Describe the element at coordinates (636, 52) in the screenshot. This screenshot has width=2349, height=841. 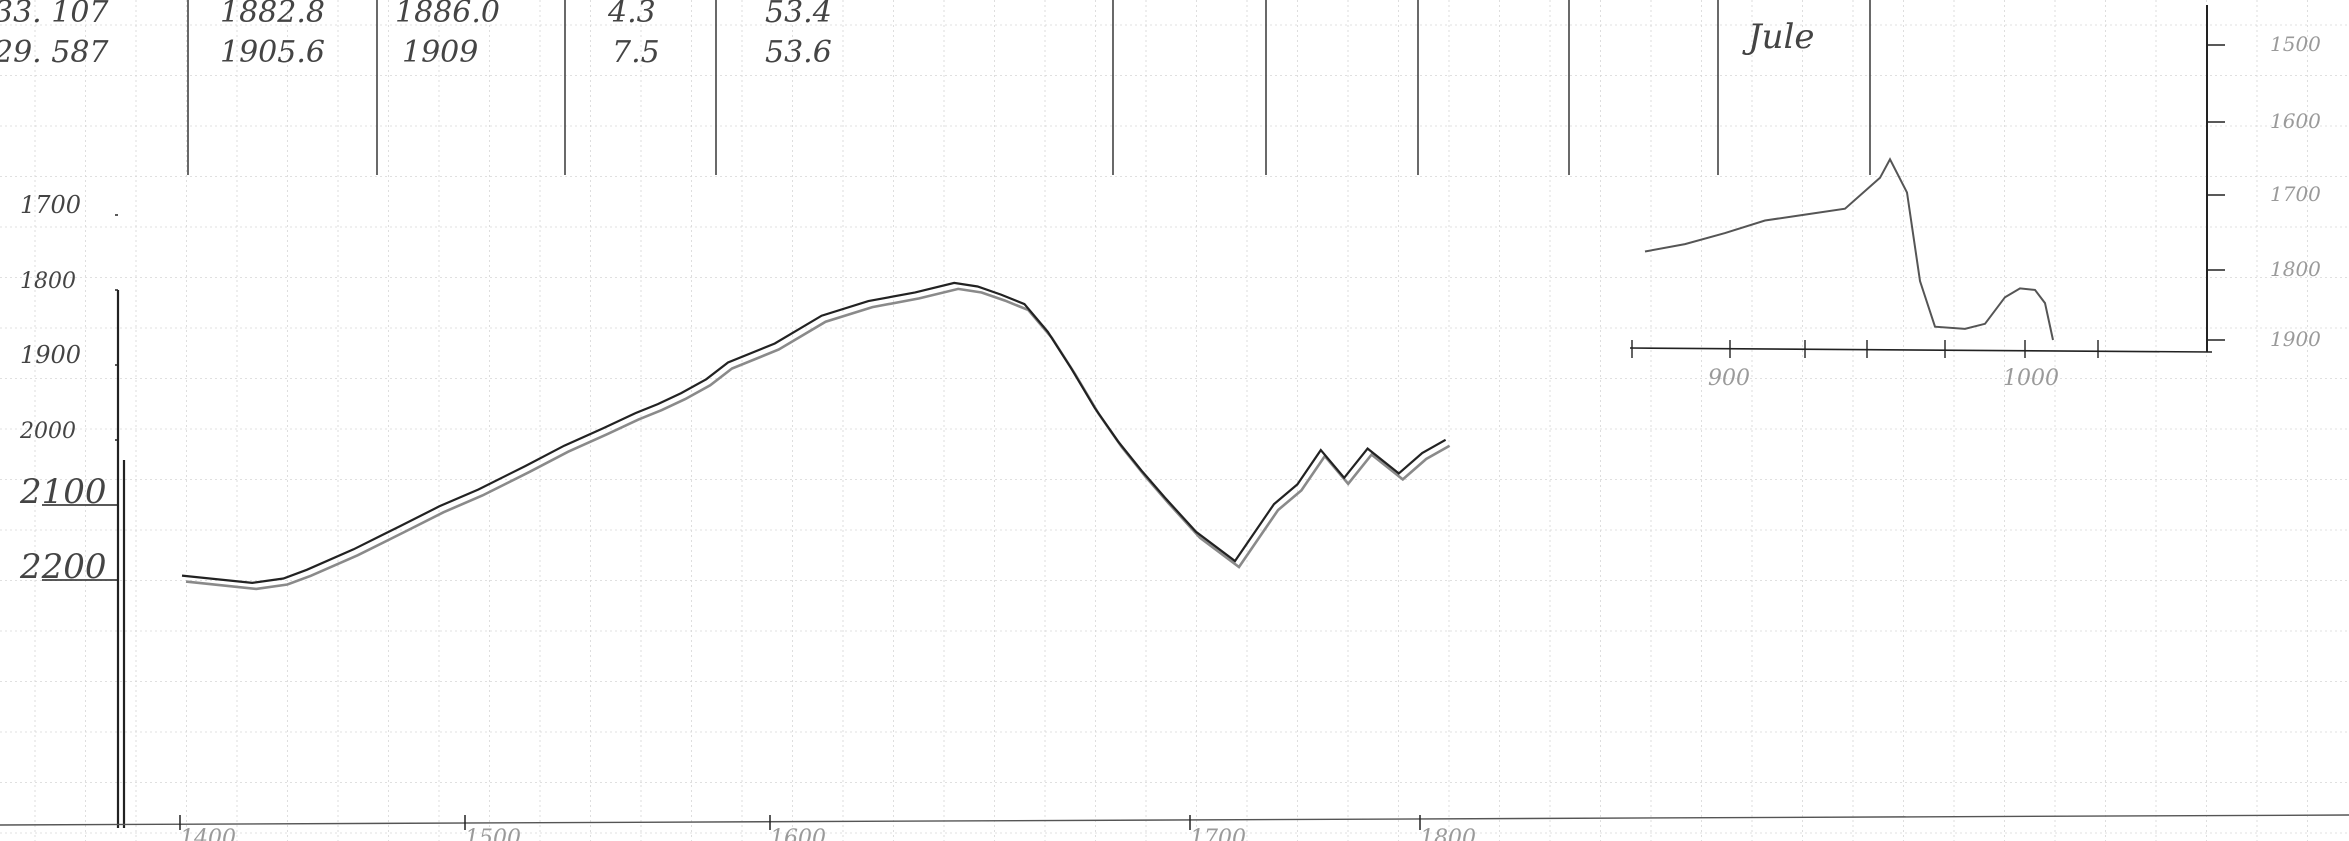
I see `table-cell-r1c3: 7.5` at that location.